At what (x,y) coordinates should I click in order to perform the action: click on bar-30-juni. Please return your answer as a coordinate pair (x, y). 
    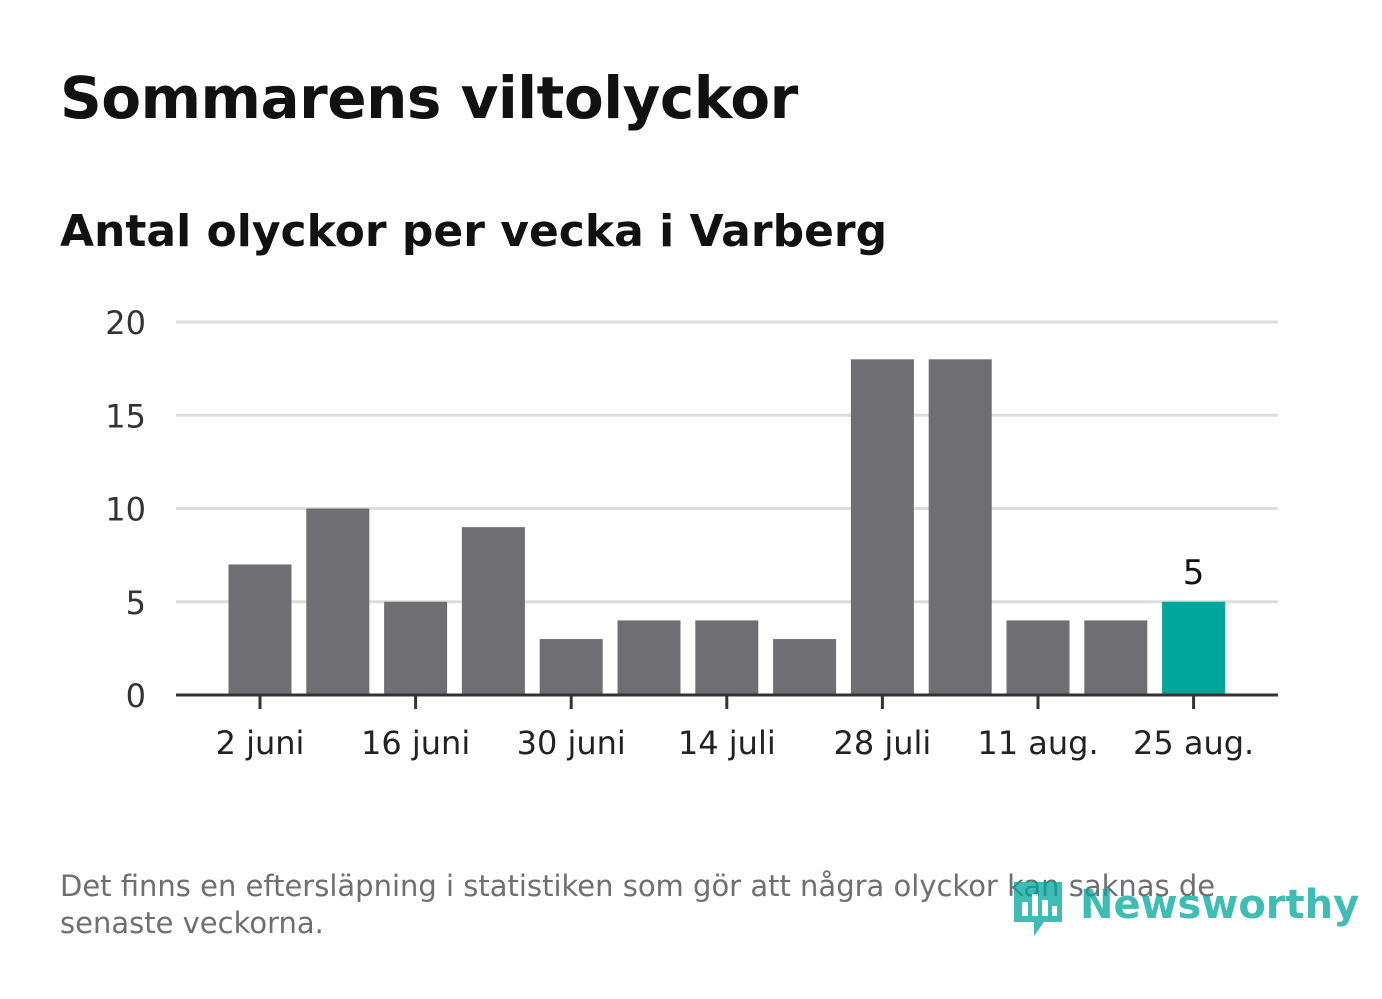
    Looking at the image, I should click on (571, 667).